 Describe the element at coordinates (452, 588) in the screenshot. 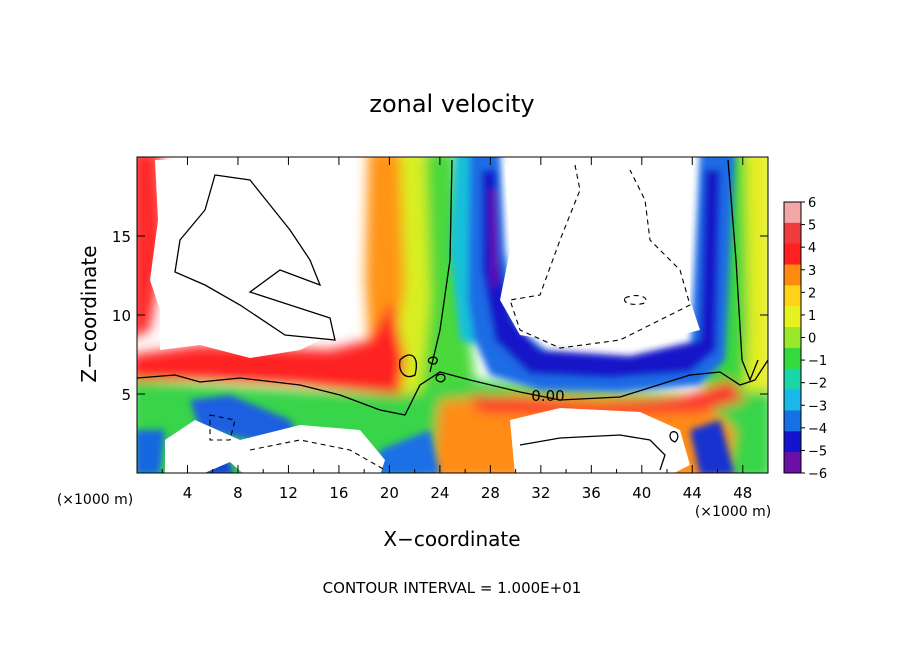

I see `contour-interval-text: CONTOUR INTERVAL = 1.000E+01` at that location.